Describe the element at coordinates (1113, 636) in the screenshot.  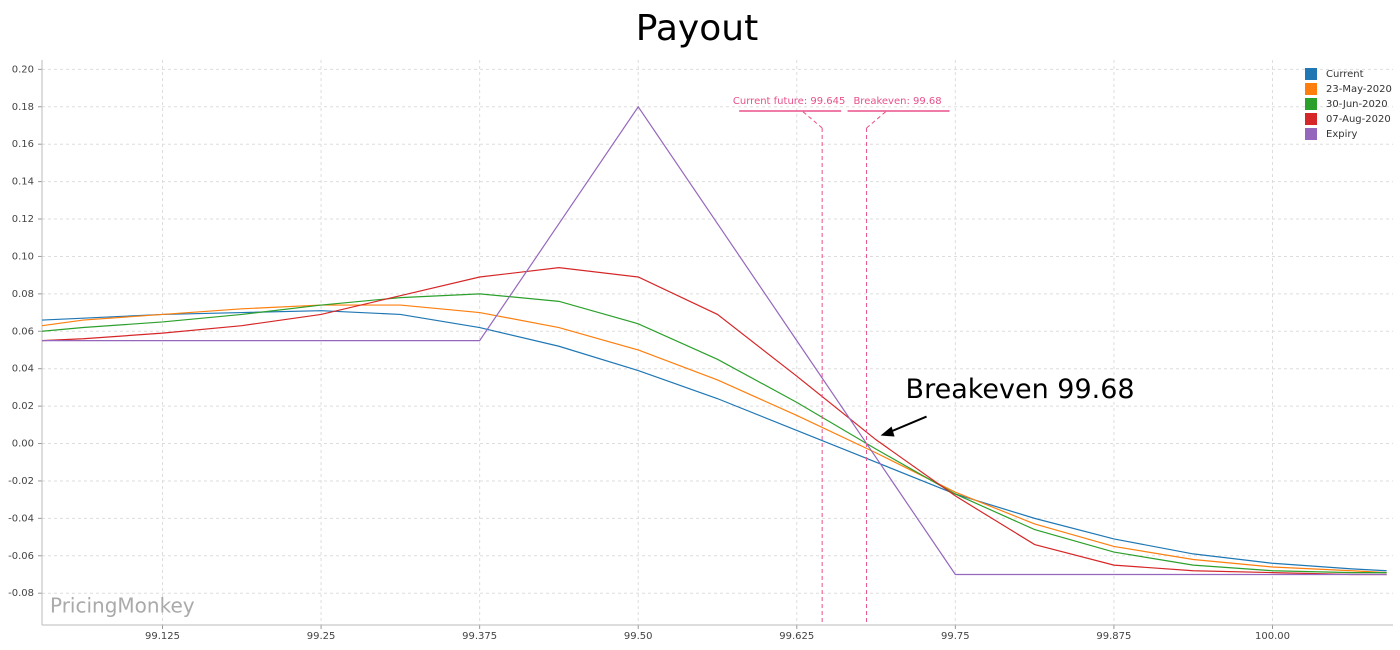
I see `x-tick-label: 99.875` at that location.